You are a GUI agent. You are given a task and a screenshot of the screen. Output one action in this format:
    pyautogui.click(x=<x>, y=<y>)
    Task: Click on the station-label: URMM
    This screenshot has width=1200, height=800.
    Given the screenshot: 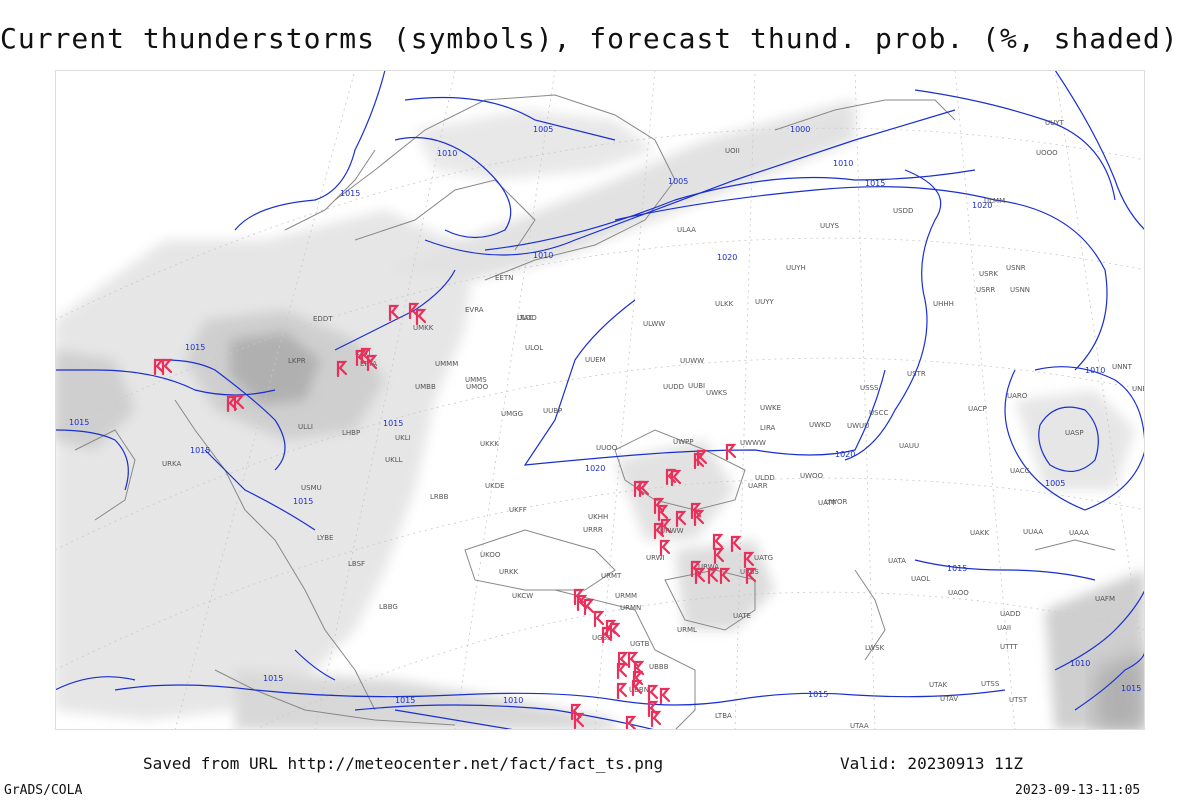 What is the action you would take?
    pyautogui.click(x=626, y=596)
    